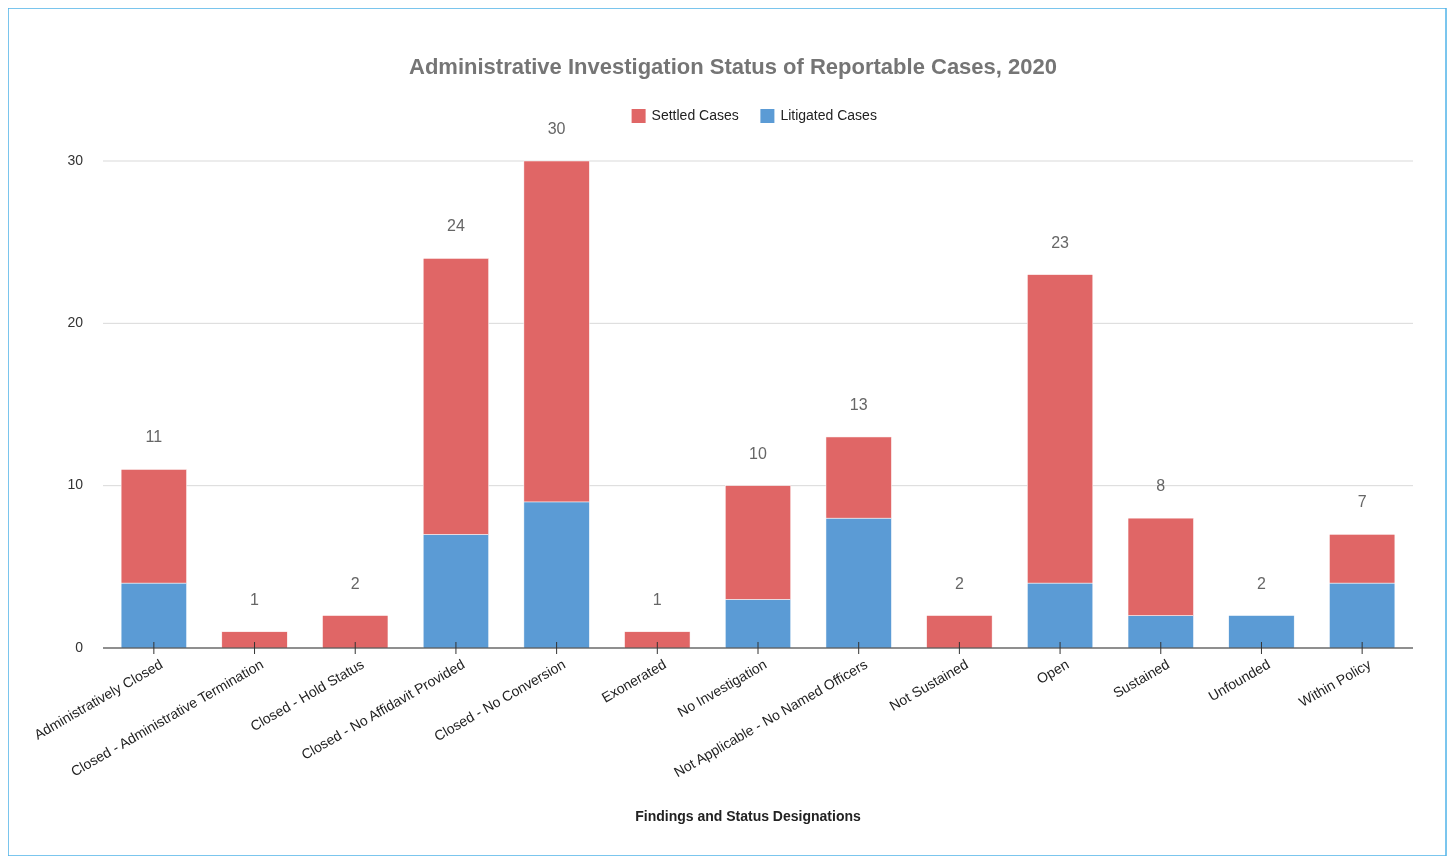  I want to click on total-label: 11, so click(154, 437).